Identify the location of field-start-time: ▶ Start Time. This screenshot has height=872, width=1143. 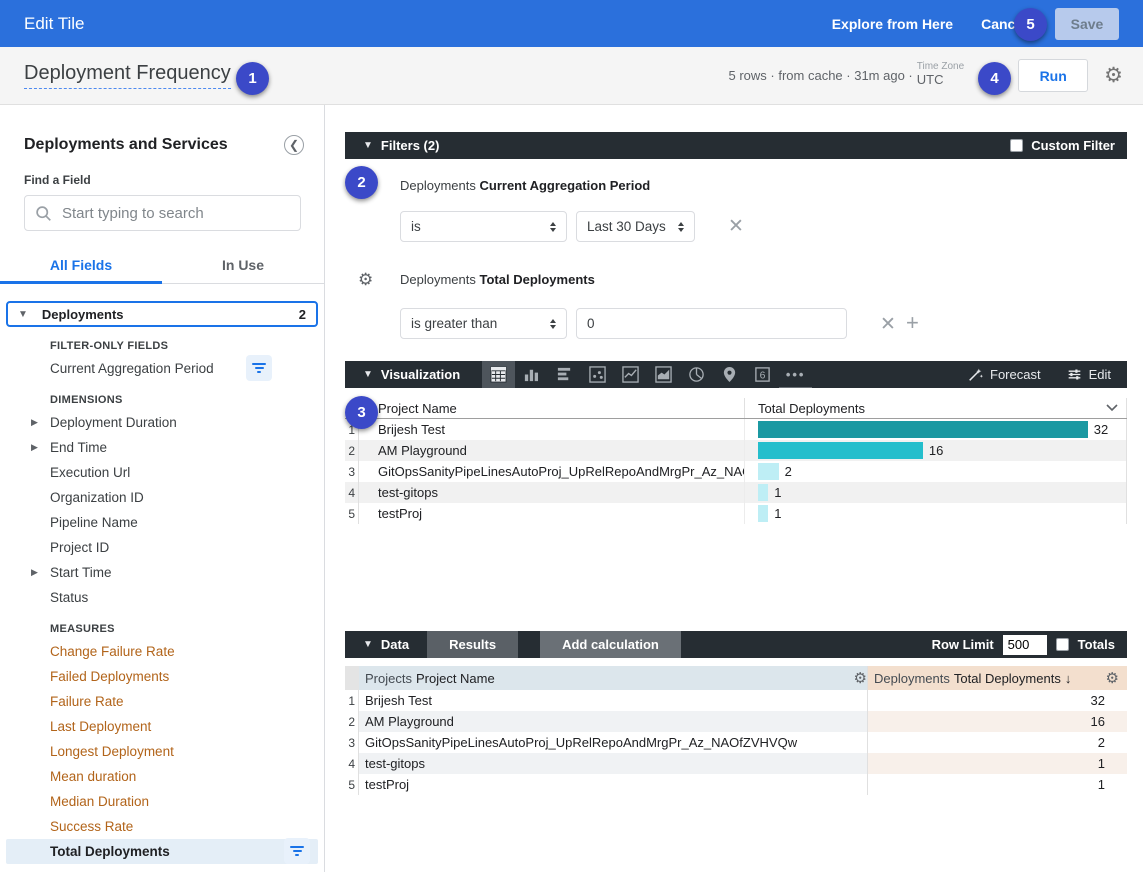
(162, 572).